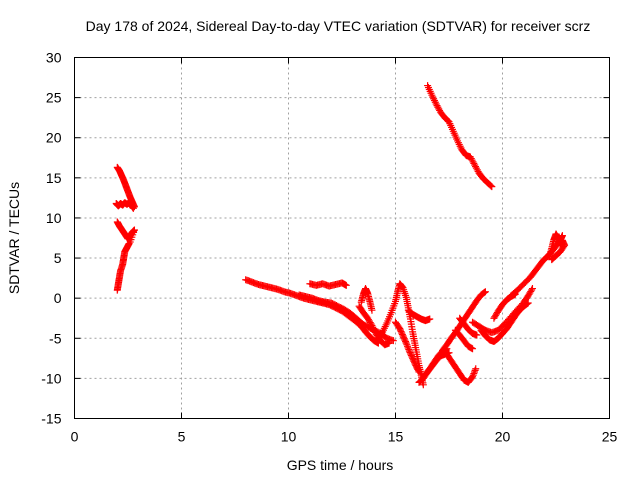 This screenshot has width=640, height=480. What do you see at coordinates (51, 419) in the screenshot?
I see `y-tick-label: -15` at bounding box center [51, 419].